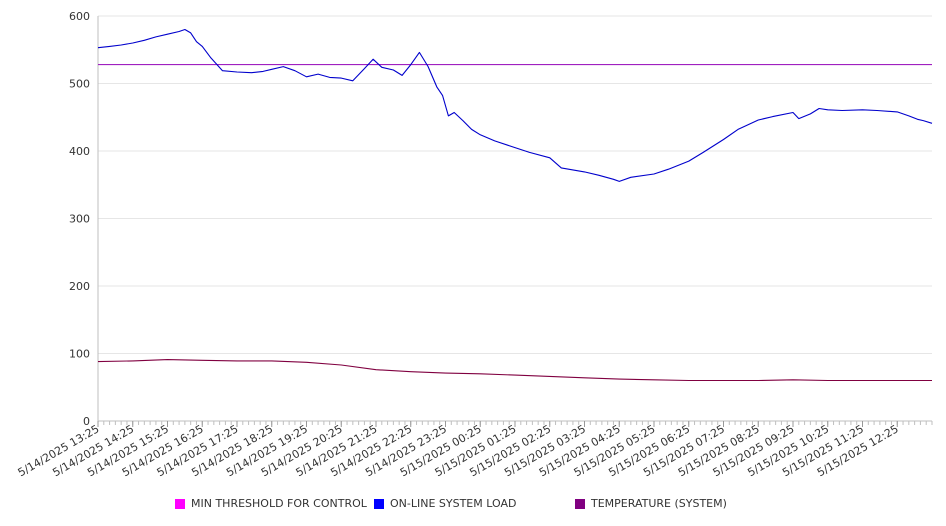 This screenshot has width=946, height=526. What do you see at coordinates (659, 503) in the screenshot?
I see `legend-label-temperature: TEMPERATURE (SYSTEM)` at bounding box center [659, 503].